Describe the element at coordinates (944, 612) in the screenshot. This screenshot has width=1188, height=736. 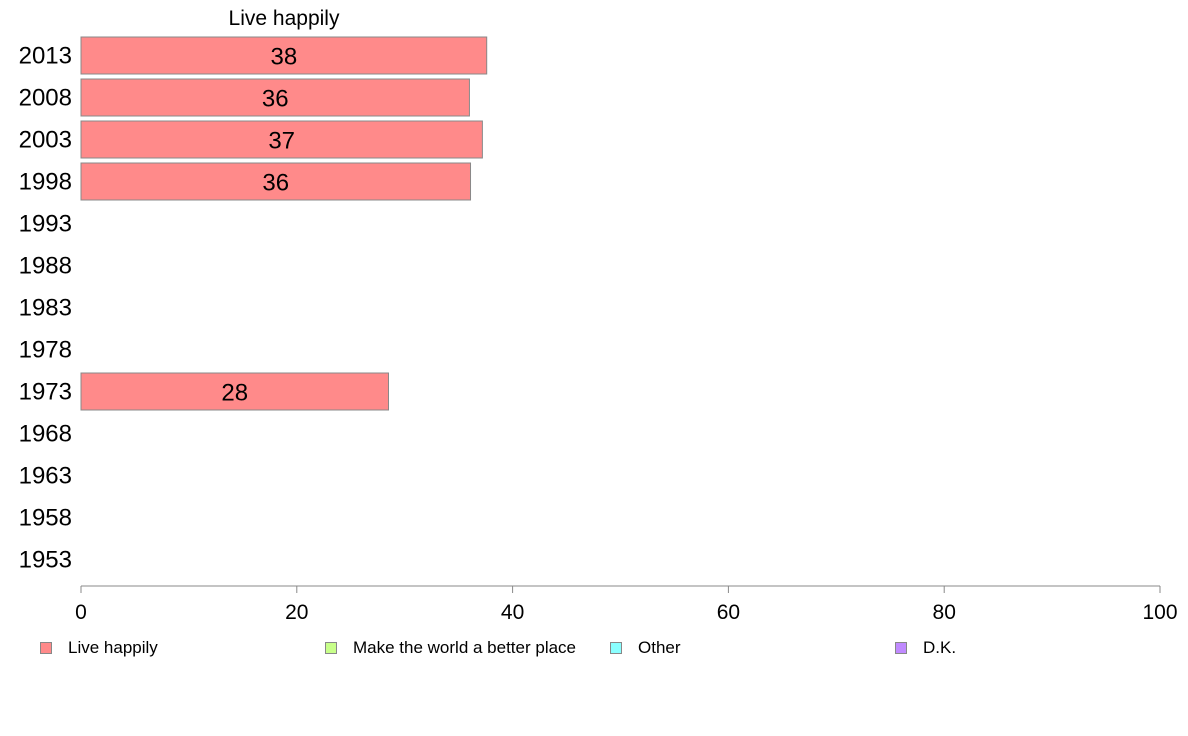
I see `x-tick-label: 80` at that location.